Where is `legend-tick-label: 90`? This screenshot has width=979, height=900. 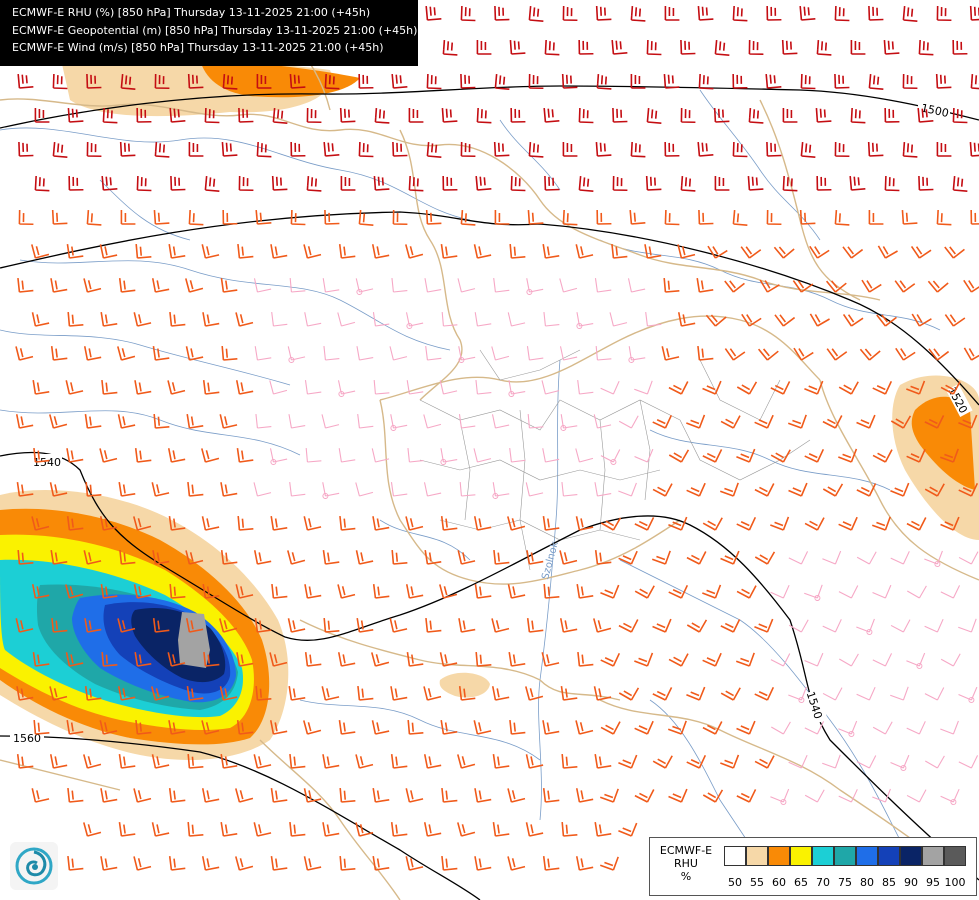 legend-tick-label: 90 is located at coordinates (911, 882).